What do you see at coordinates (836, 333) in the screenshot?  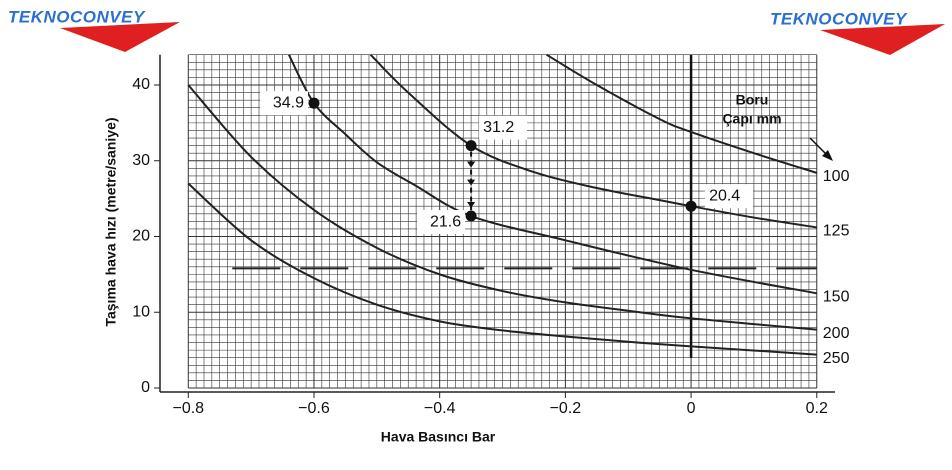 I see `legend-label: 200` at bounding box center [836, 333].